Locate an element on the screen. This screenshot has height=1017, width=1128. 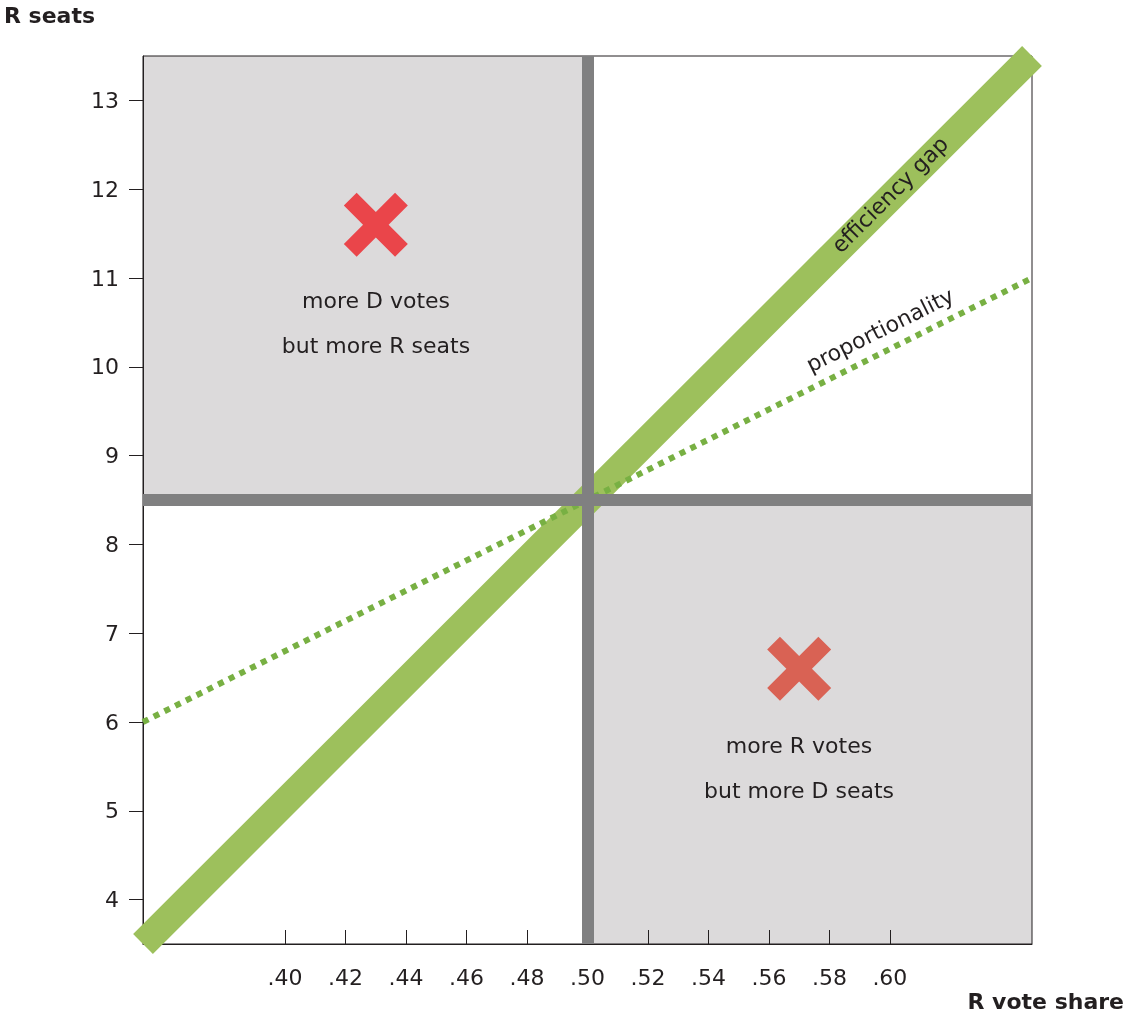
x-axis-title: R vote share is located at coordinates (1046, 1001).